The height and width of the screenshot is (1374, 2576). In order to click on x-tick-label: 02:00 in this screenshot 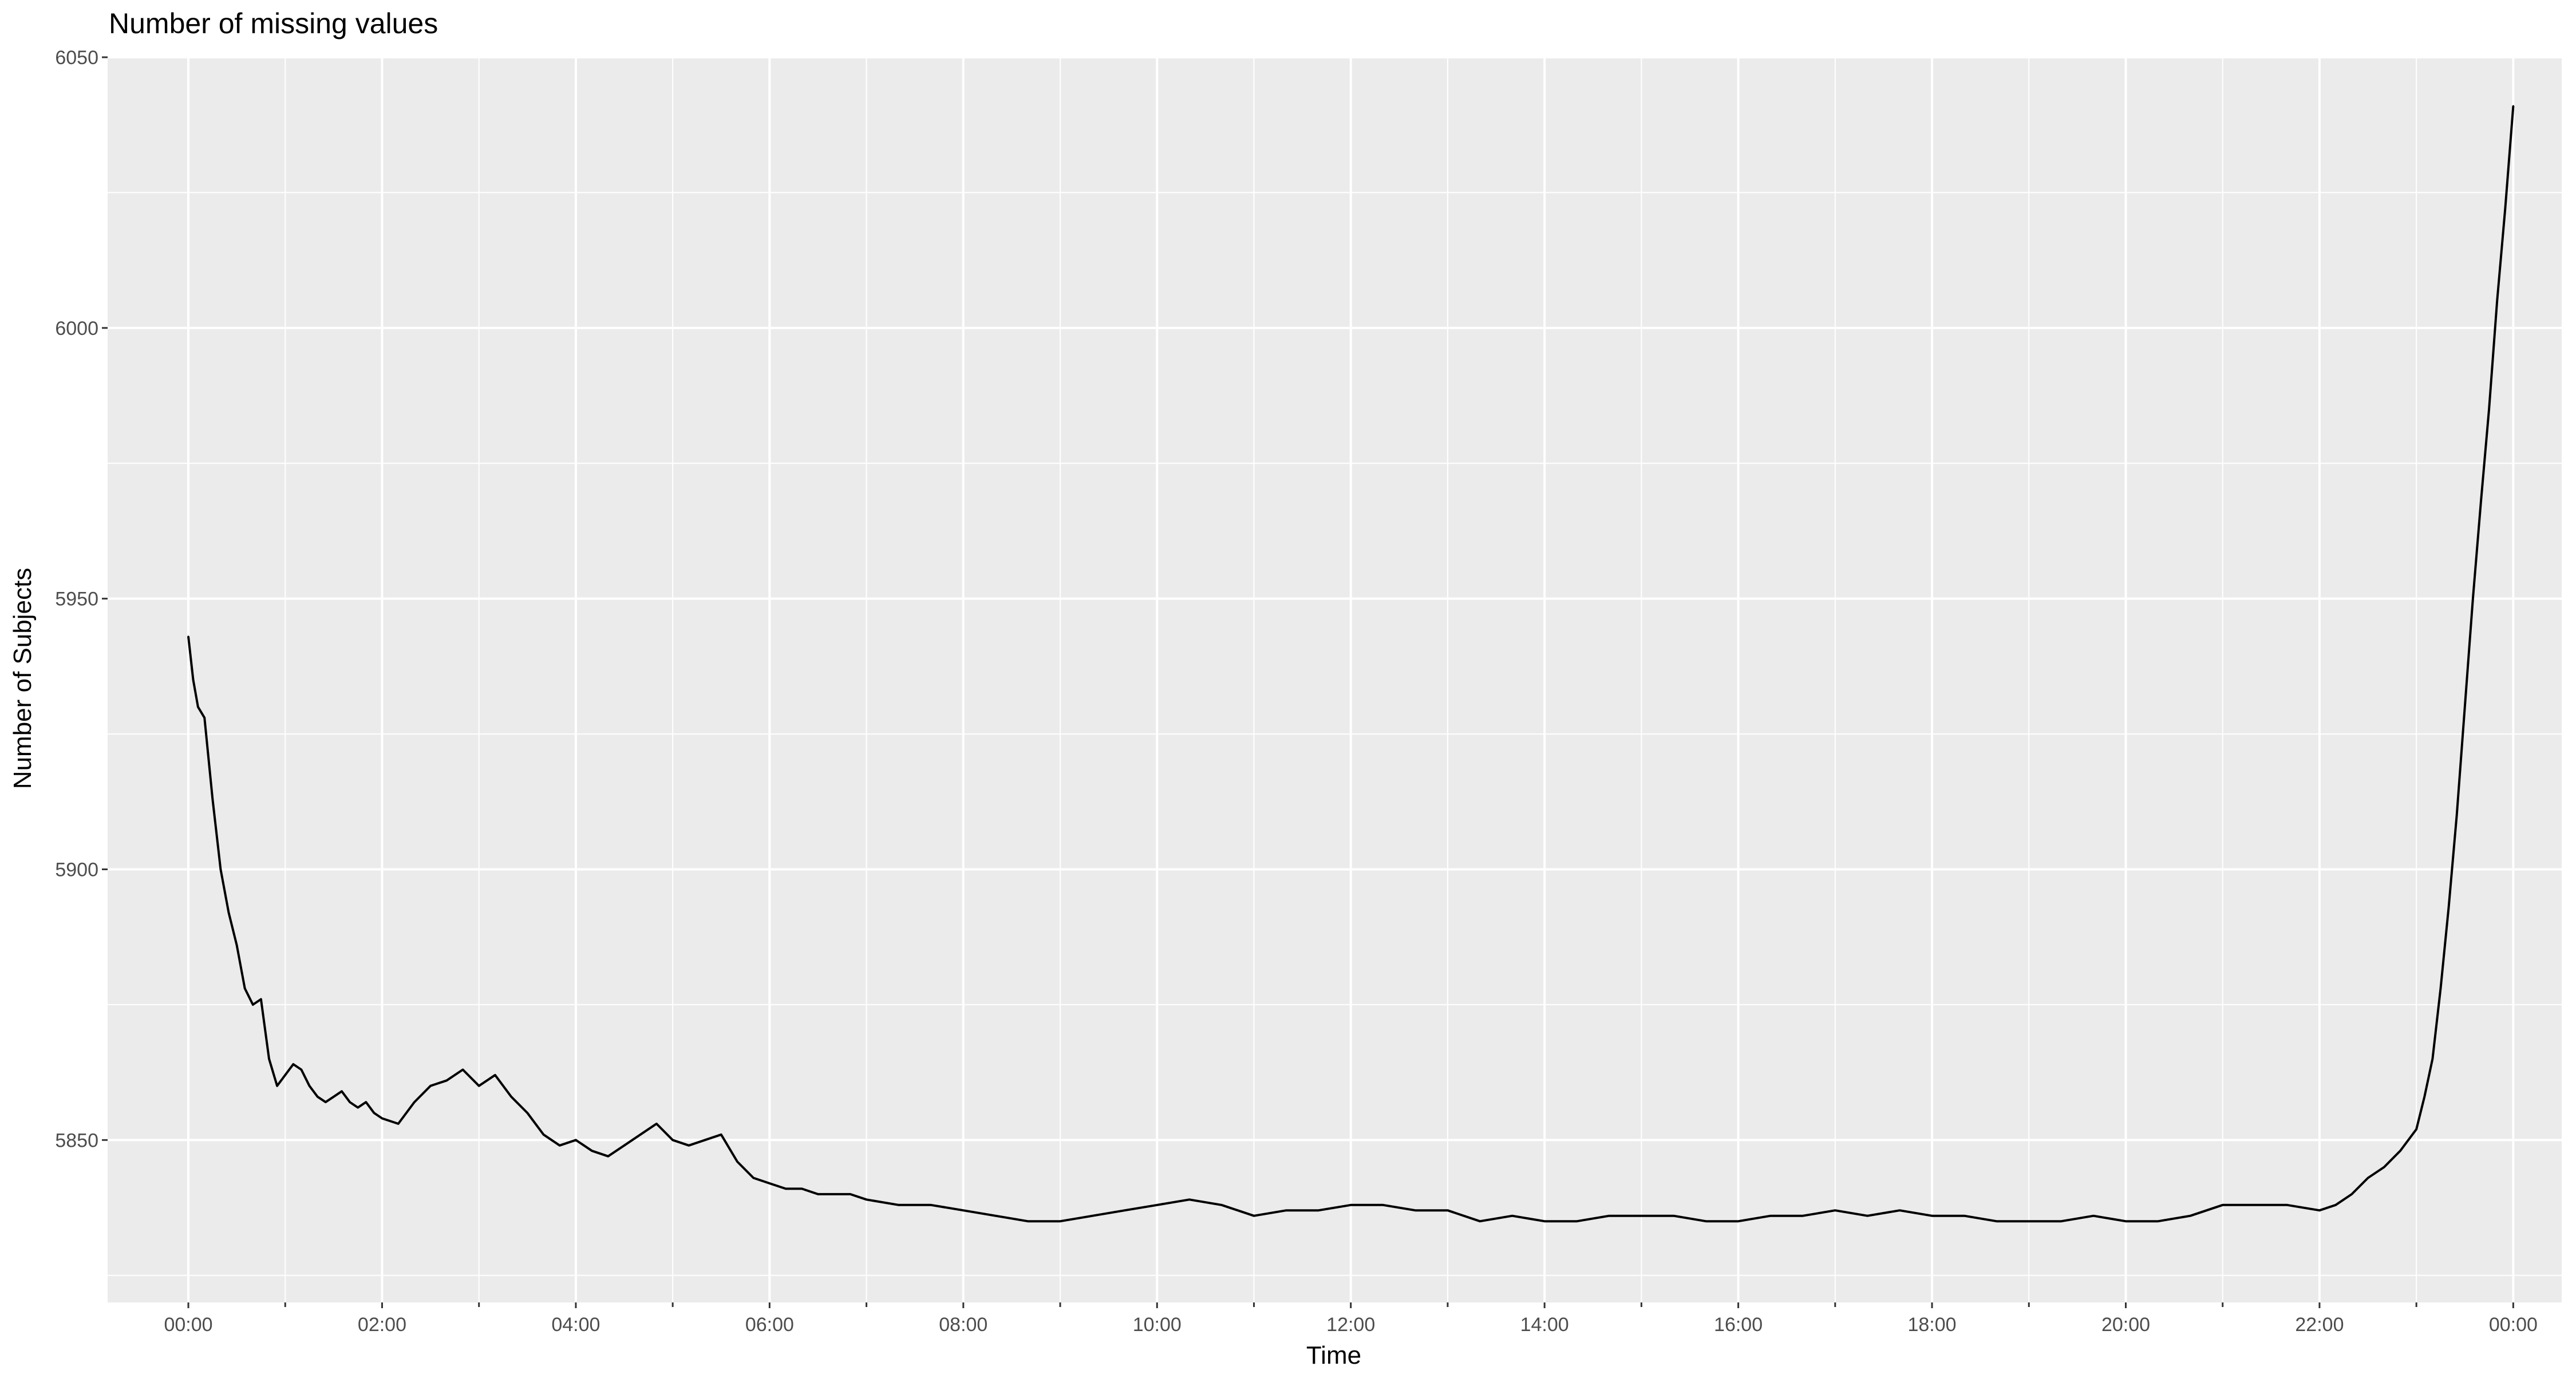, I will do `click(382, 1325)`.